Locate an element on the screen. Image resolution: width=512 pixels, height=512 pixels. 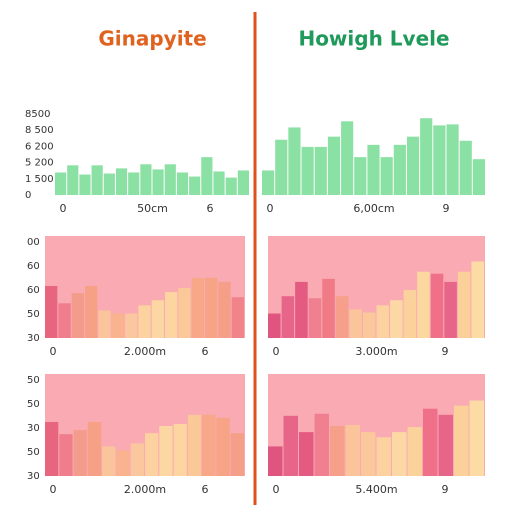
x-tick-label: 3.000m is located at coordinates (376, 351).